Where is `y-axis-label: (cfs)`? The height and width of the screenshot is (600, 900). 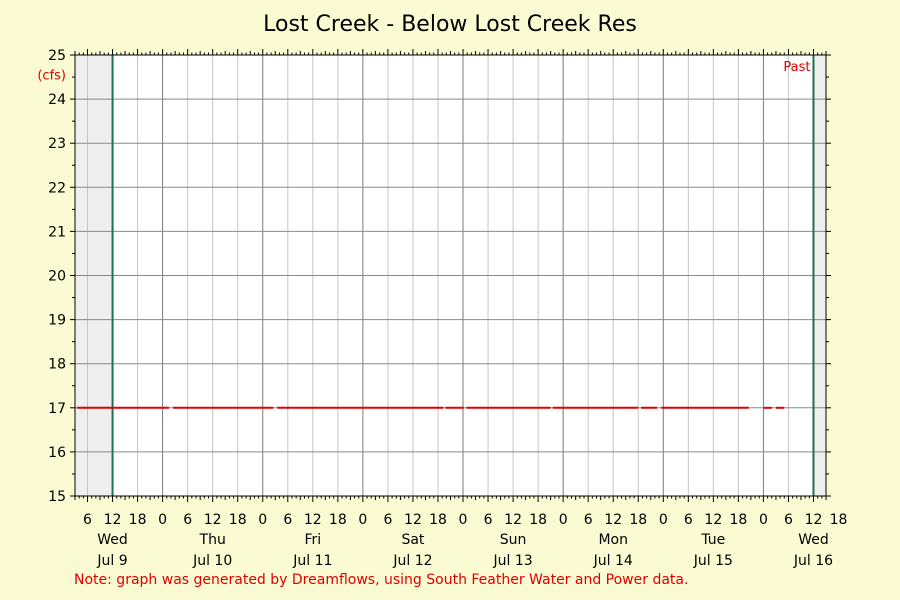 y-axis-label: (cfs) is located at coordinates (51, 75).